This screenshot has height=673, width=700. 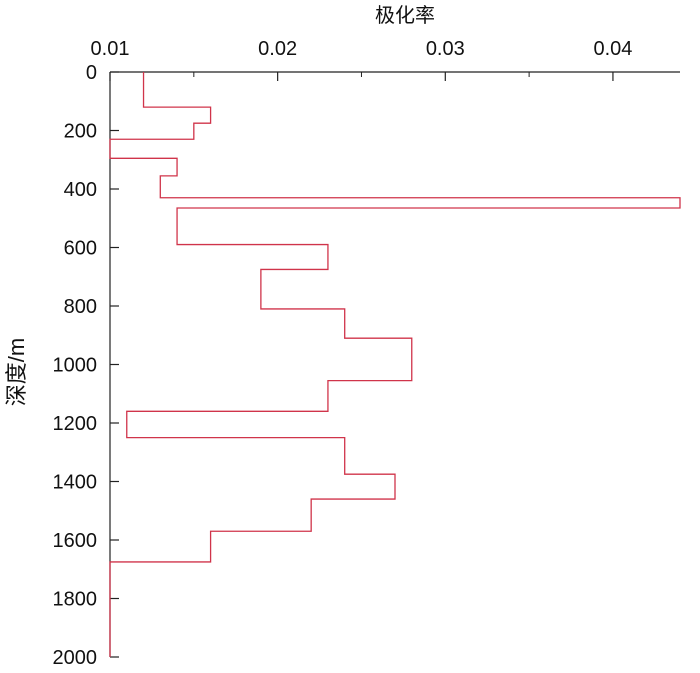 I want to click on y-tick-label: 1200, so click(x=75, y=424).